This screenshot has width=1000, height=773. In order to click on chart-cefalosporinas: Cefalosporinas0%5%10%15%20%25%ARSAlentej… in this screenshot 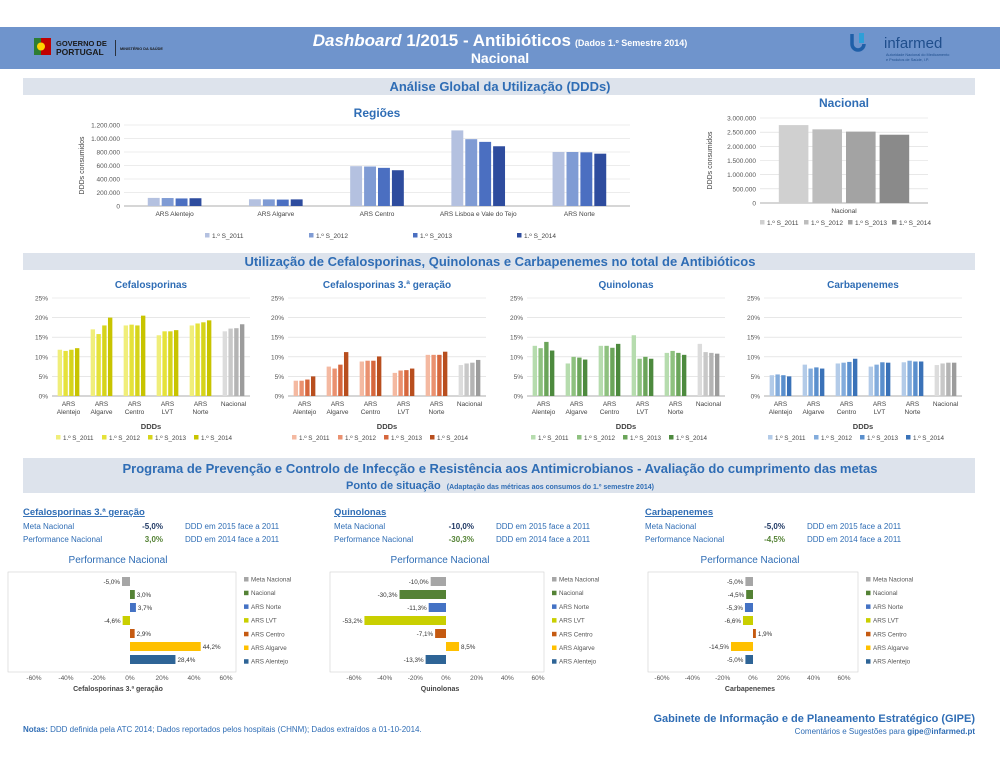, I will do `click(142, 361)`.